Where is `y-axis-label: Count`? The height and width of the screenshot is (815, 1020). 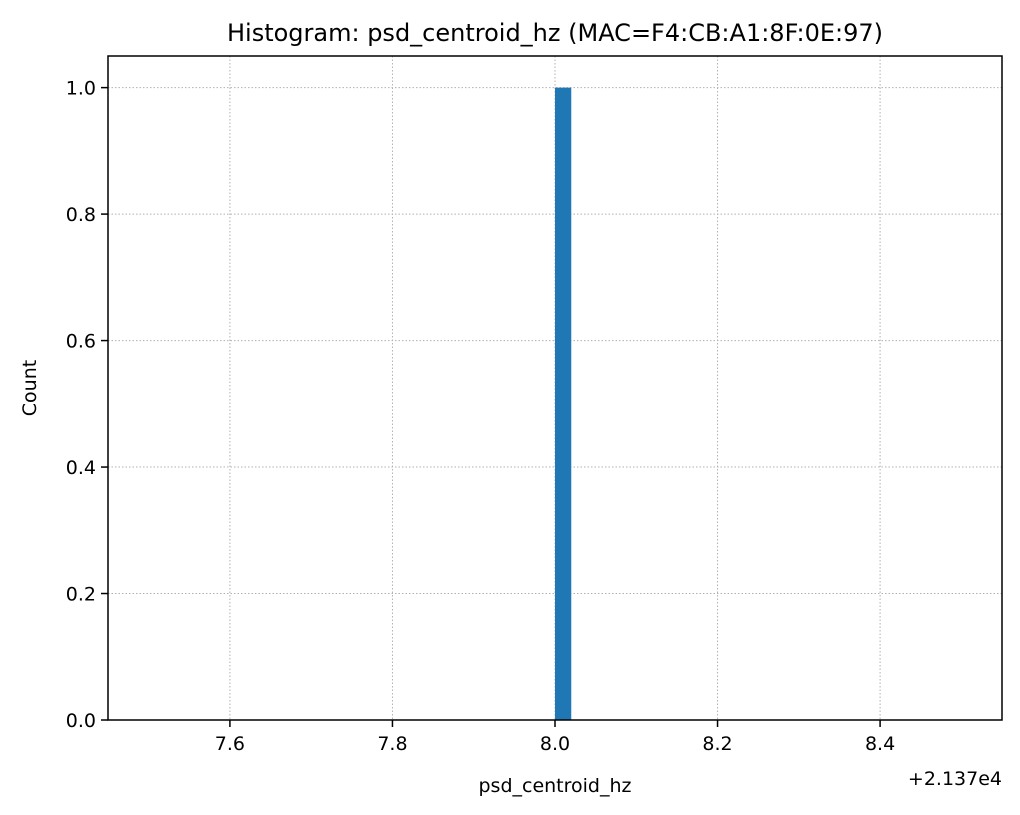
y-axis-label: Count is located at coordinates (30, 388).